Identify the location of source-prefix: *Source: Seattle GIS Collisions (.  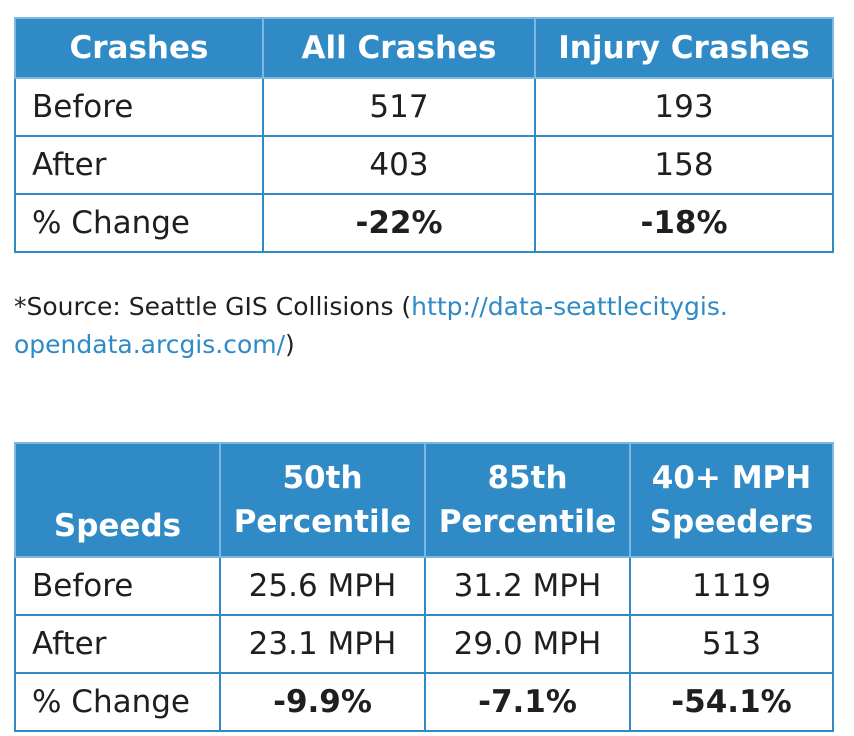
(213, 306).